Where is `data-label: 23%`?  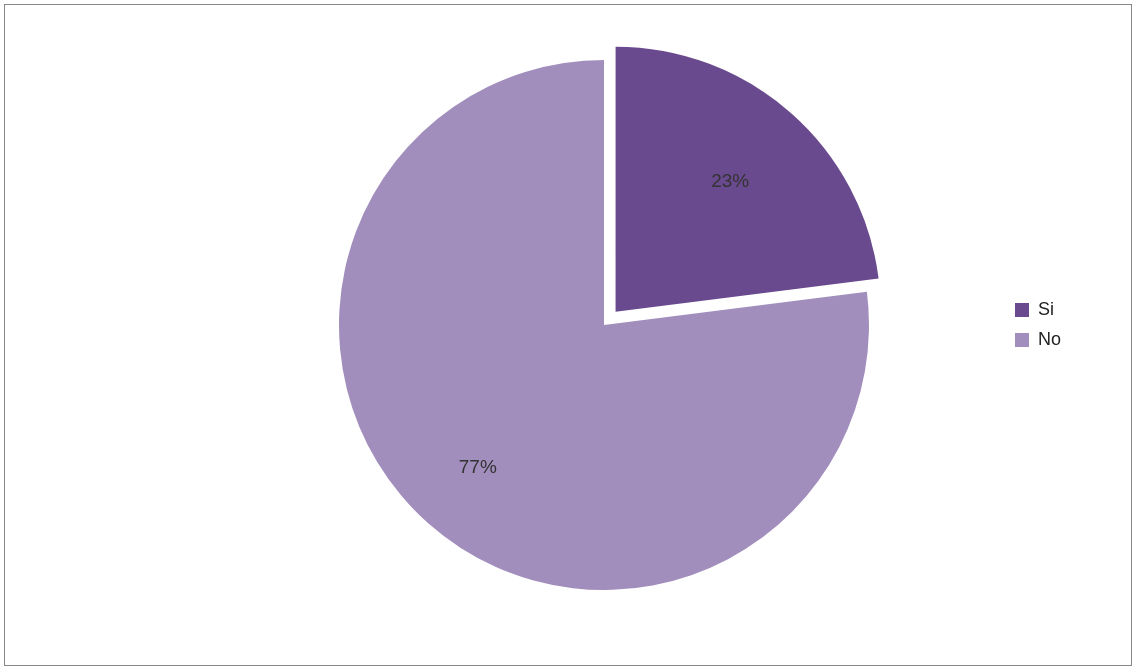 data-label: 23% is located at coordinates (730, 181).